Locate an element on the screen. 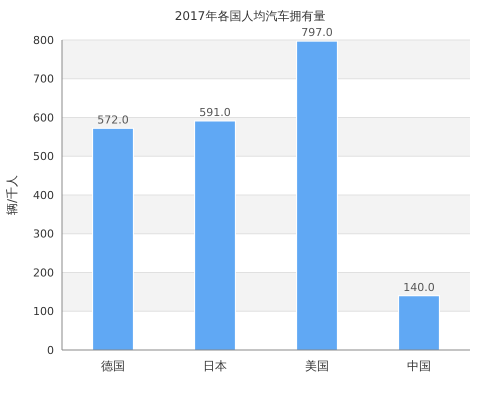  y-tick-label: 800 is located at coordinates (43, 40).